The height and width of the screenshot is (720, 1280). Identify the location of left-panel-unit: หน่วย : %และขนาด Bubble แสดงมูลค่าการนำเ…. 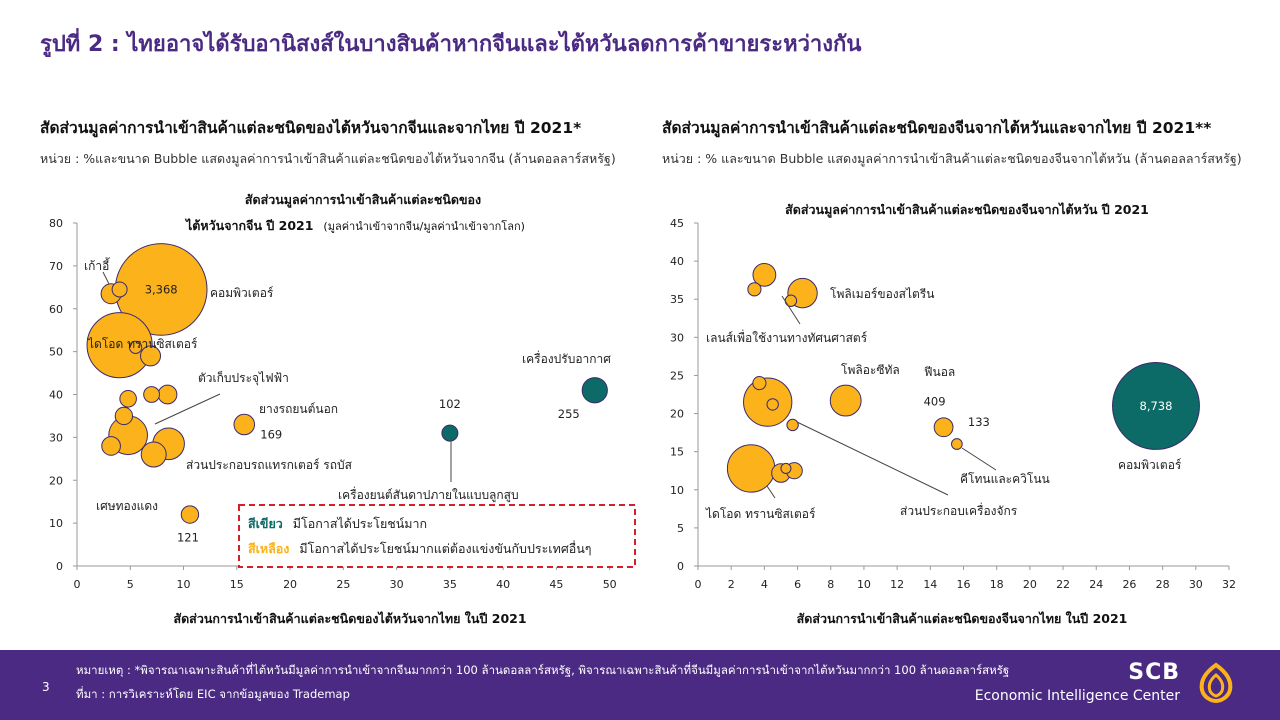
(328, 158).